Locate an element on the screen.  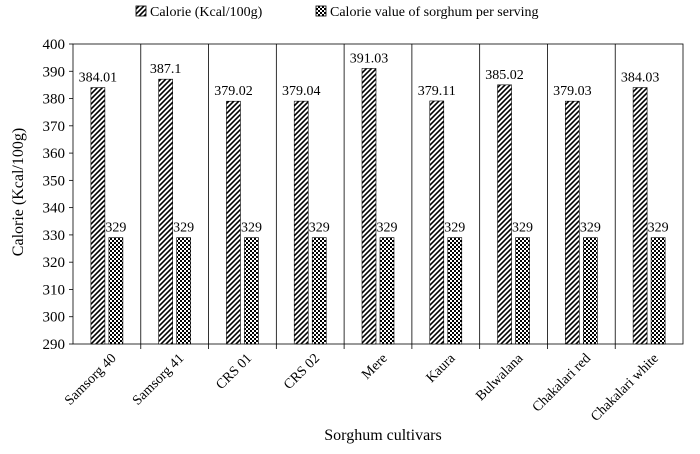
x-tick-label: Samsorg 40 is located at coordinates (90, 379).